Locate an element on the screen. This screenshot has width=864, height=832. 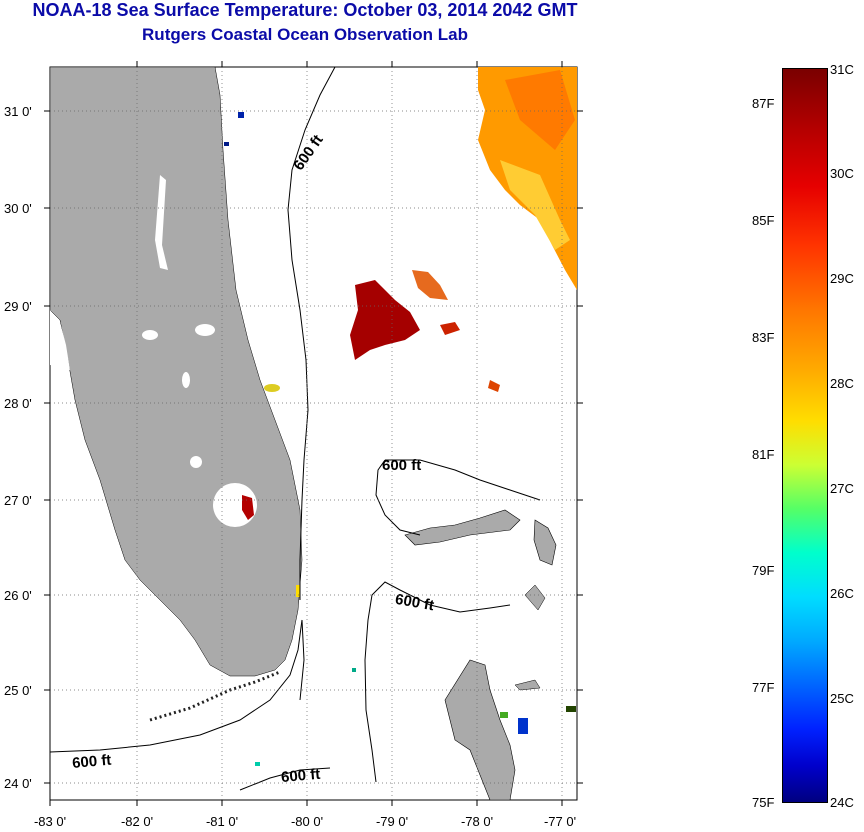
sst-hot-patch-central is located at coordinates (385, 320).